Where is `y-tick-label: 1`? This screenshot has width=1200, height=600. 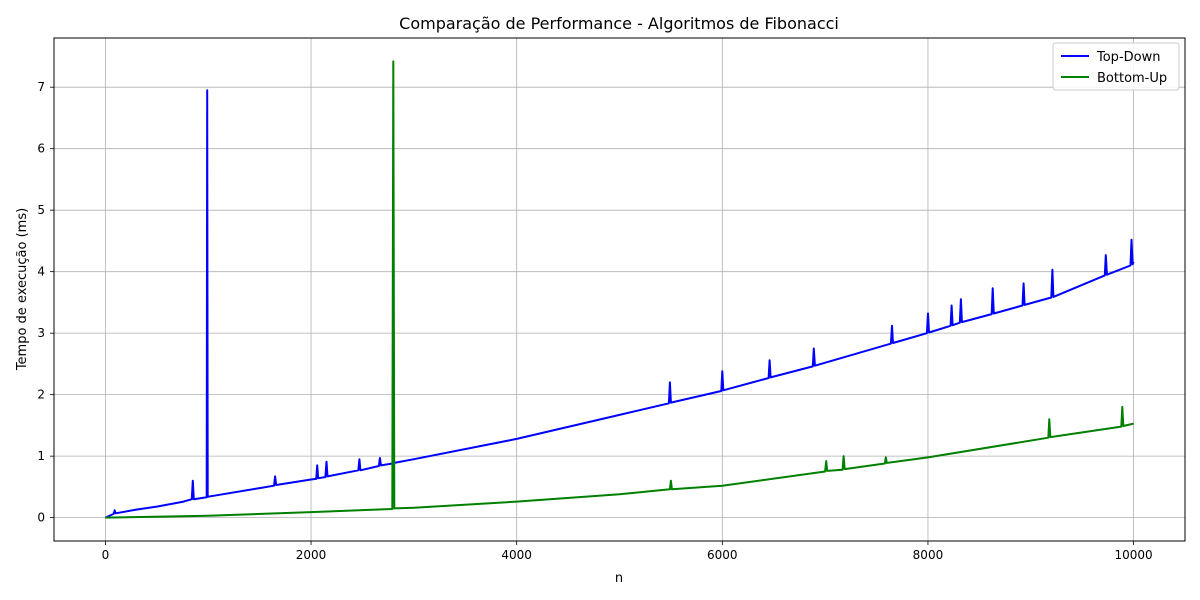
y-tick-label: 1 is located at coordinates (41, 456).